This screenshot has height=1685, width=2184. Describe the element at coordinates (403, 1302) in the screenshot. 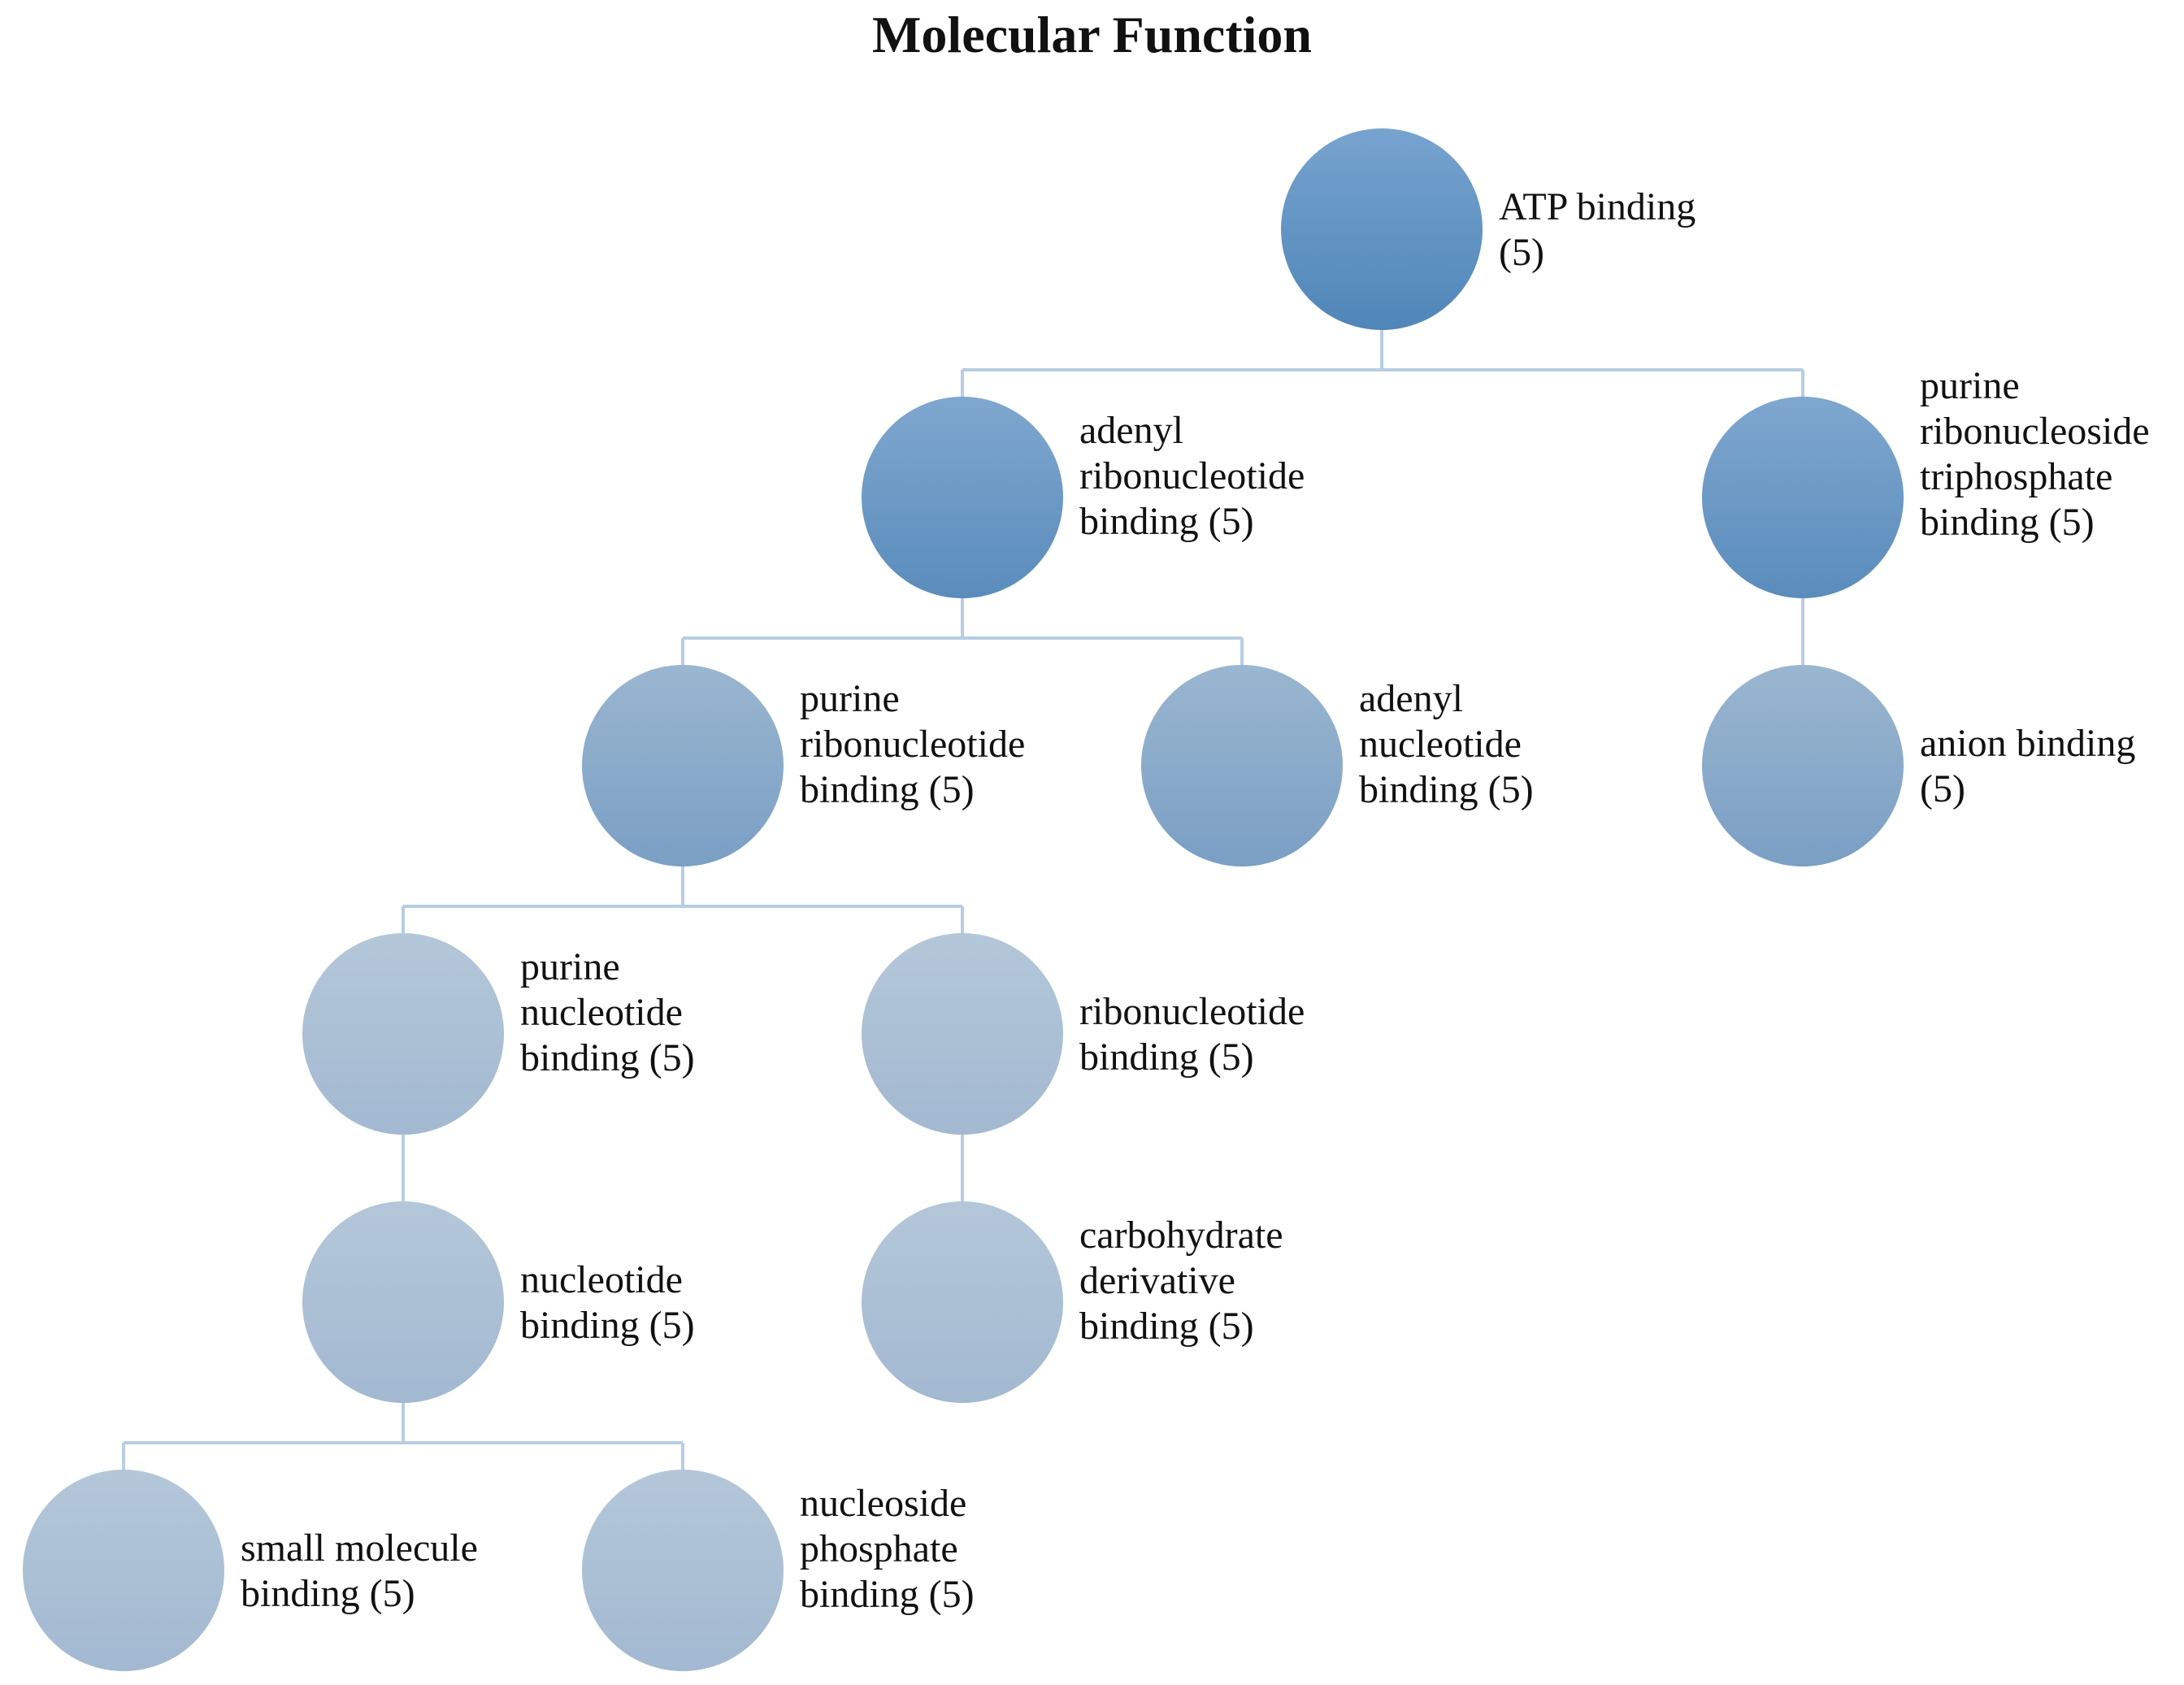

I see `node-circle-n9` at that location.